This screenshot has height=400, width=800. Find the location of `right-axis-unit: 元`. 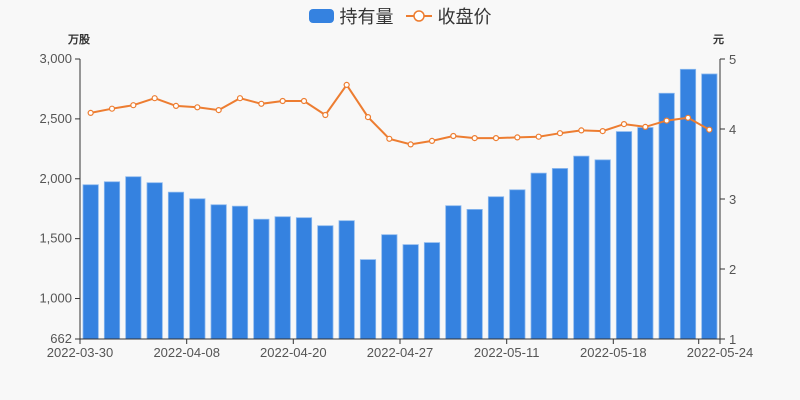

right-axis-unit: 元 is located at coordinates (718, 40).